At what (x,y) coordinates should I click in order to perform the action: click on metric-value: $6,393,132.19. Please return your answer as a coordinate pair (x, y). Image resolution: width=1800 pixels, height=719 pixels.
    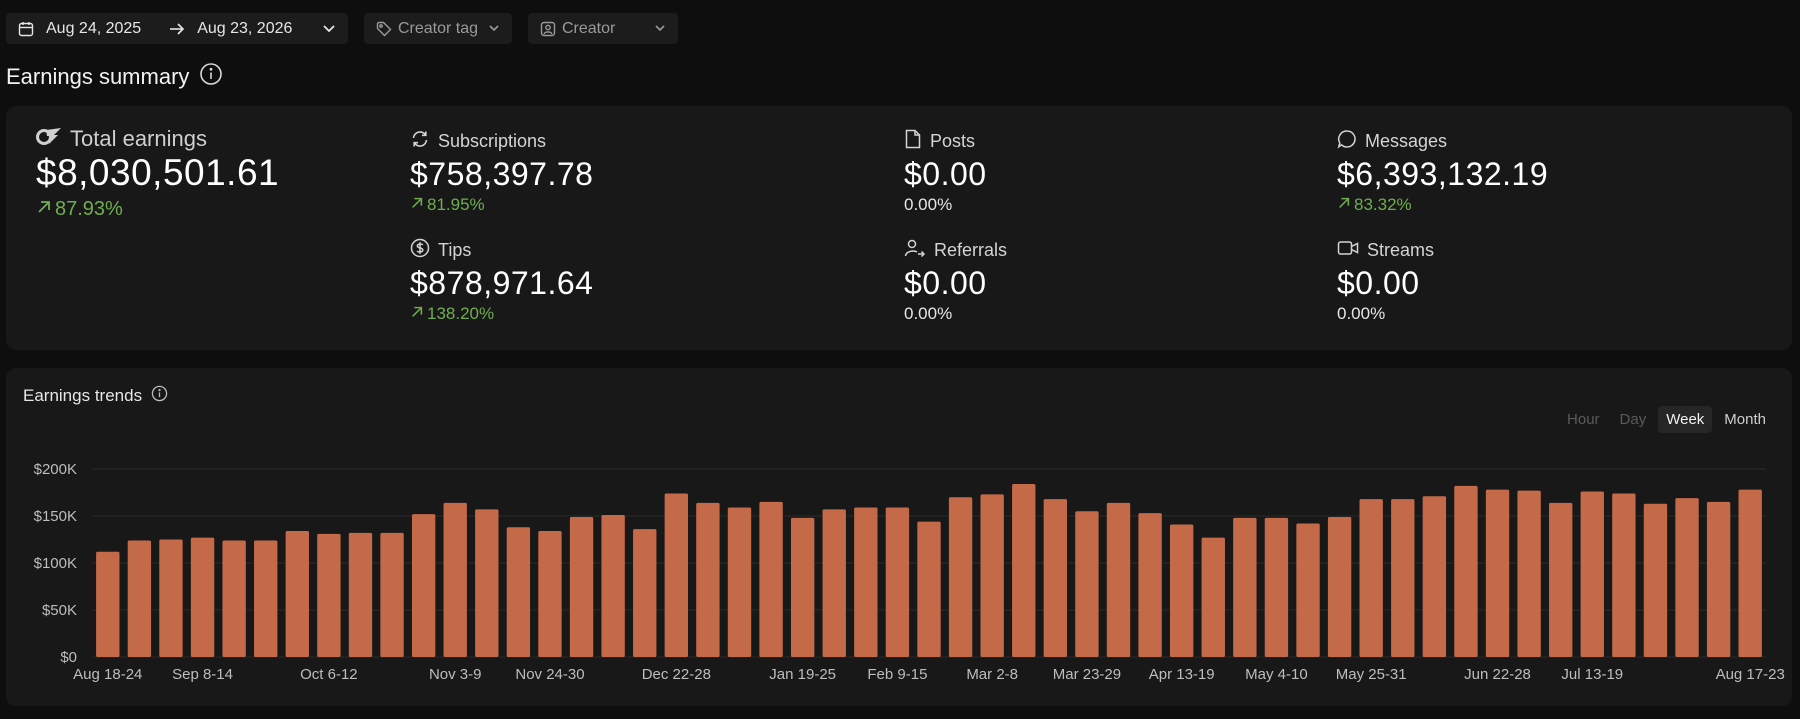
    Looking at the image, I should click on (1443, 174).